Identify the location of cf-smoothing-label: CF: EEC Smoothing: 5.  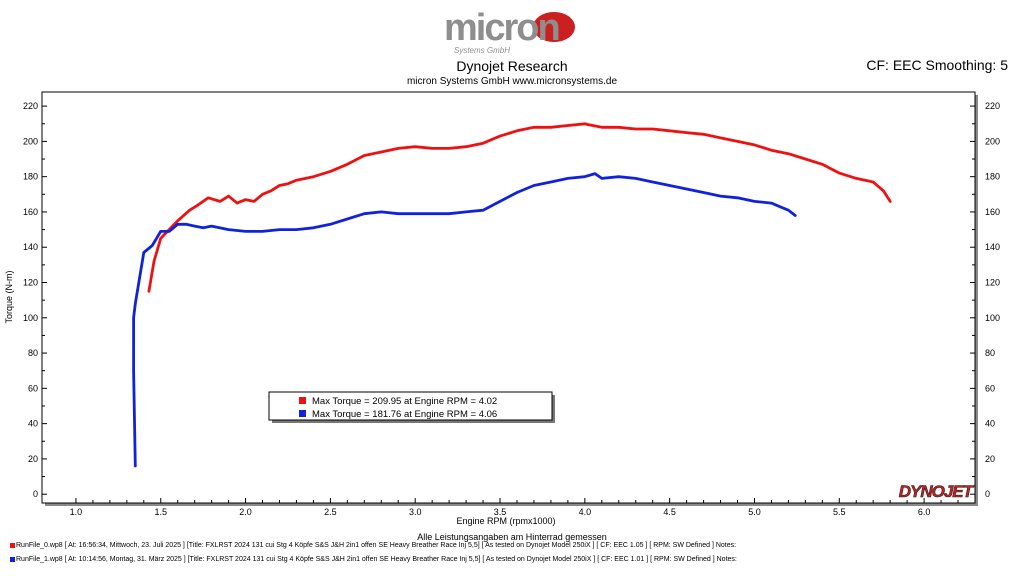
(937, 65).